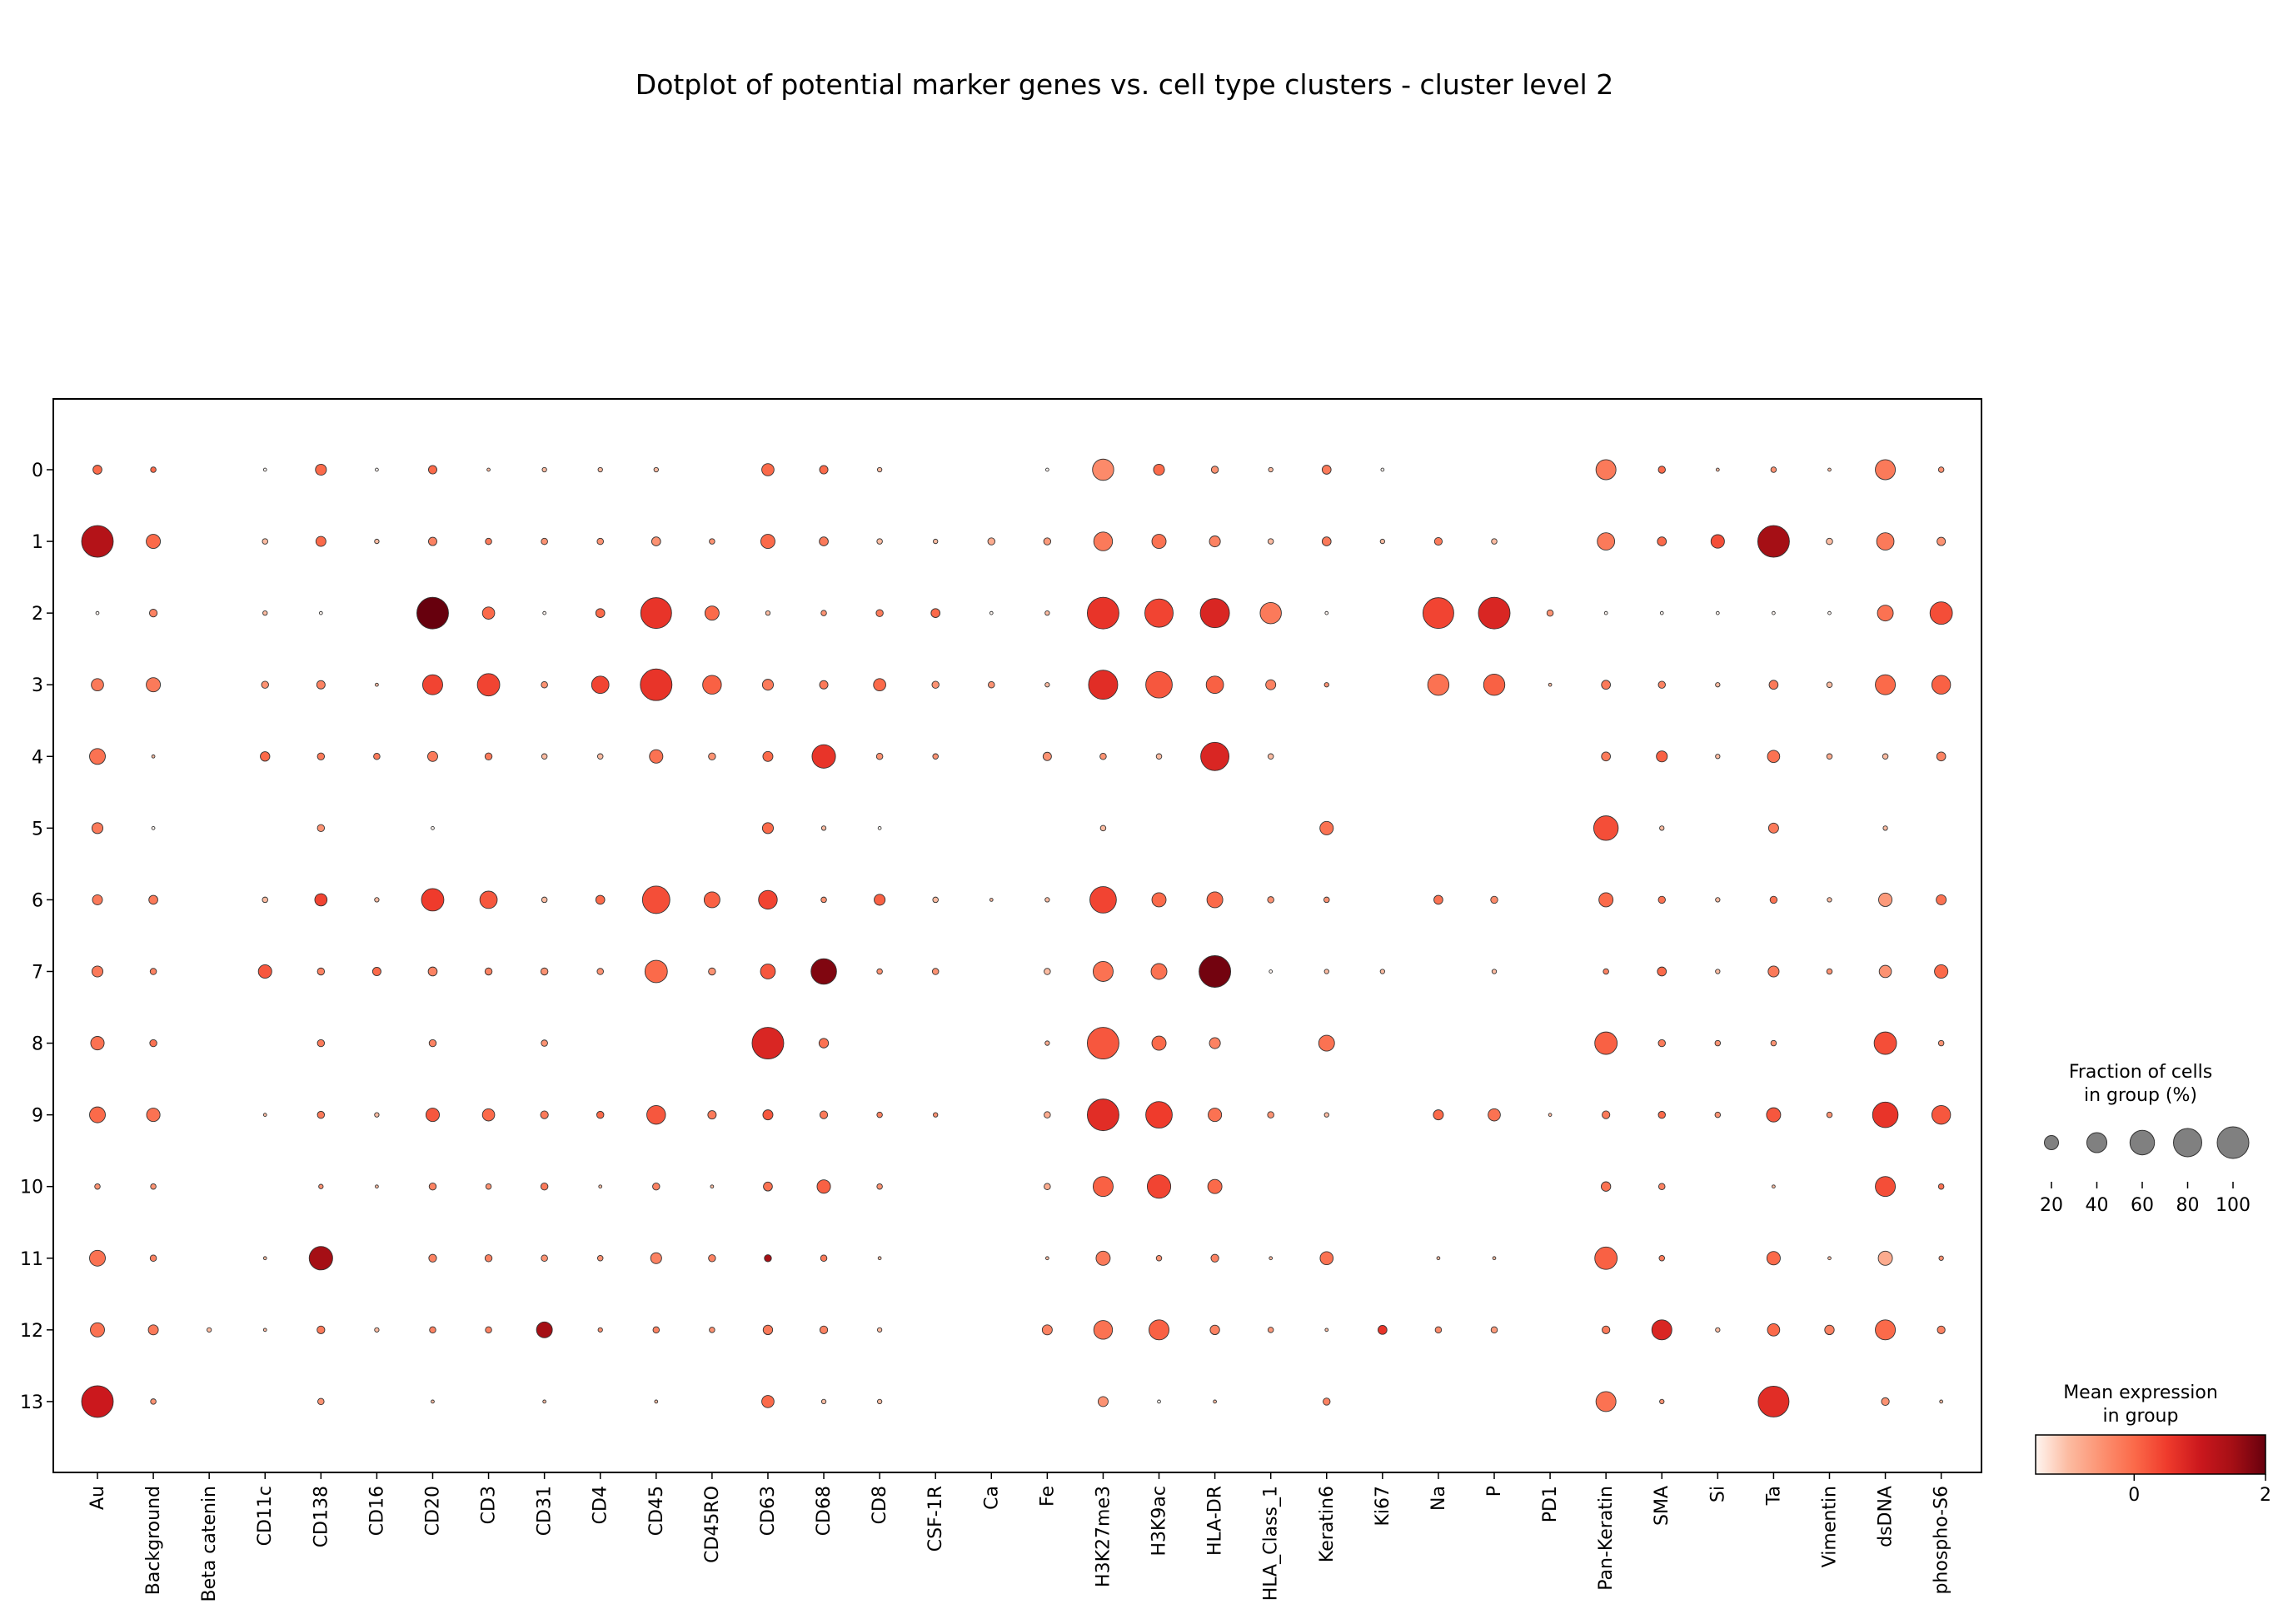 Image resolution: width=2283 pixels, height=1624 pixels. What do you see at coordinates (1773, 1401) in the screenshot?
I see `dot-cluster-13-Ta` at bounding box center [1773, 1401].